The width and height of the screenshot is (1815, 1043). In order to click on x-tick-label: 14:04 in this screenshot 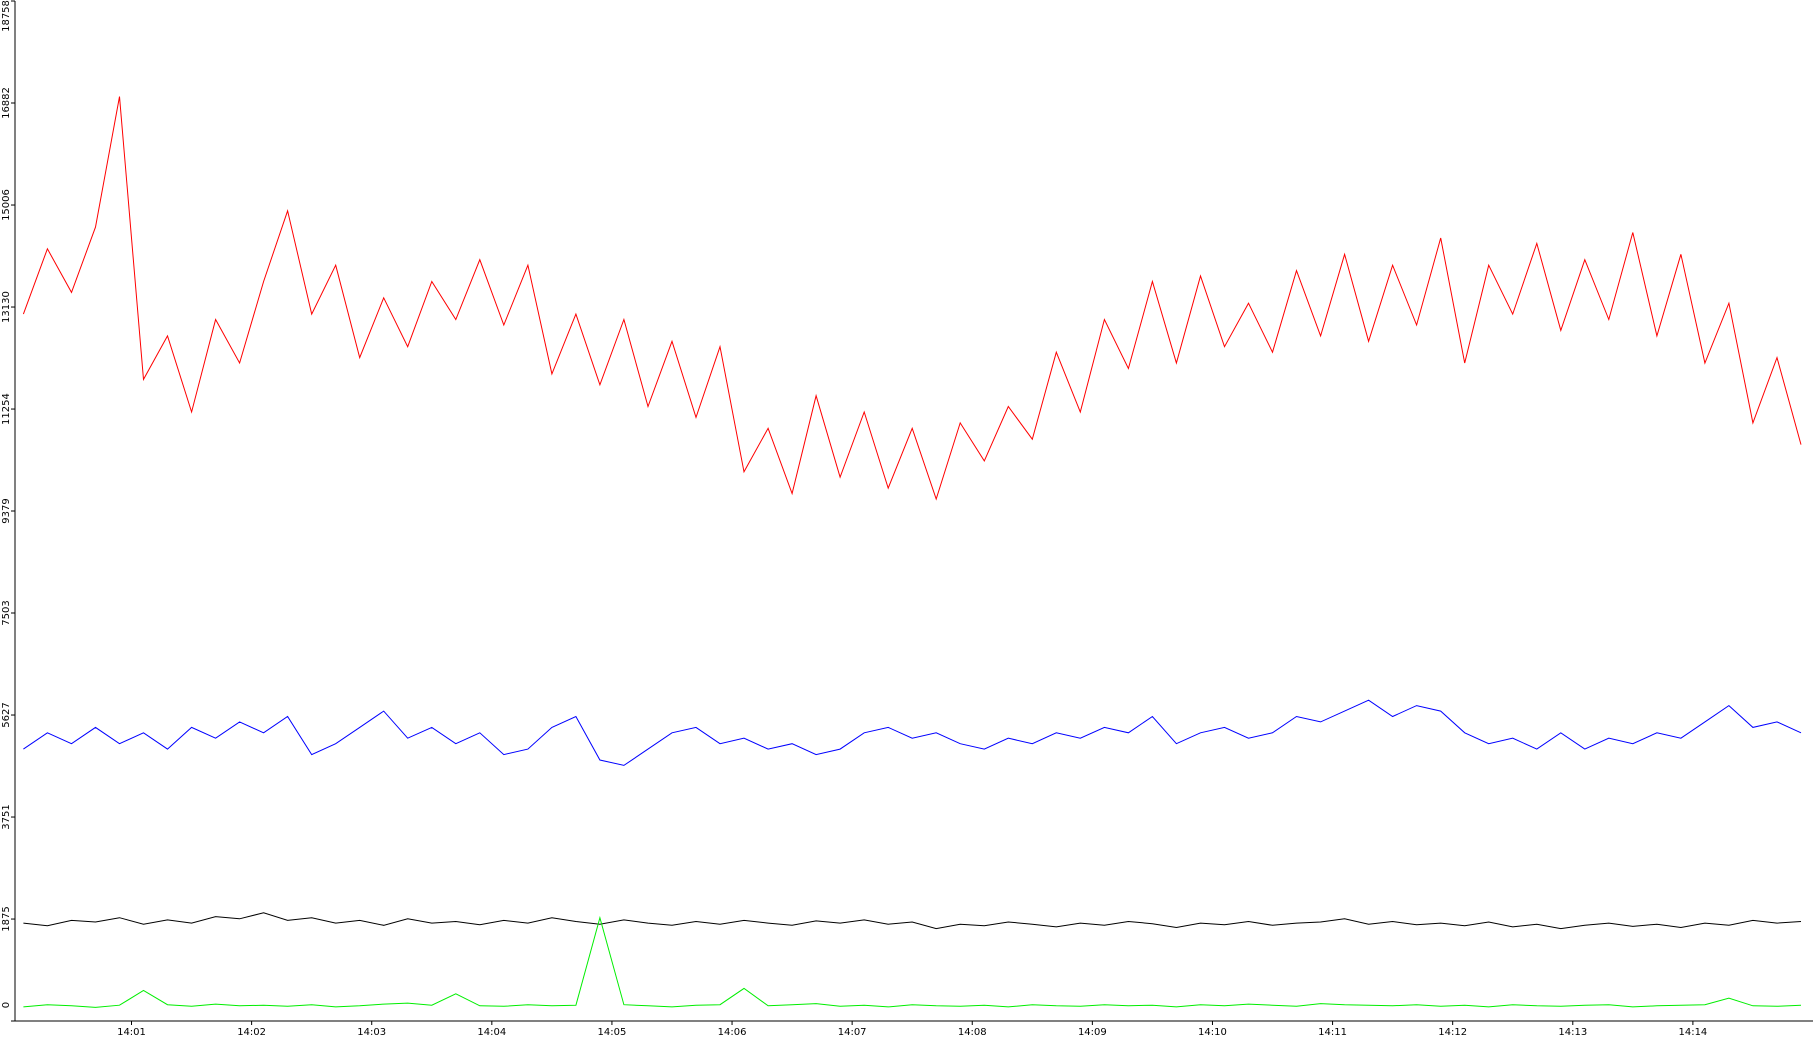, I will do `click(491, 1032)`.